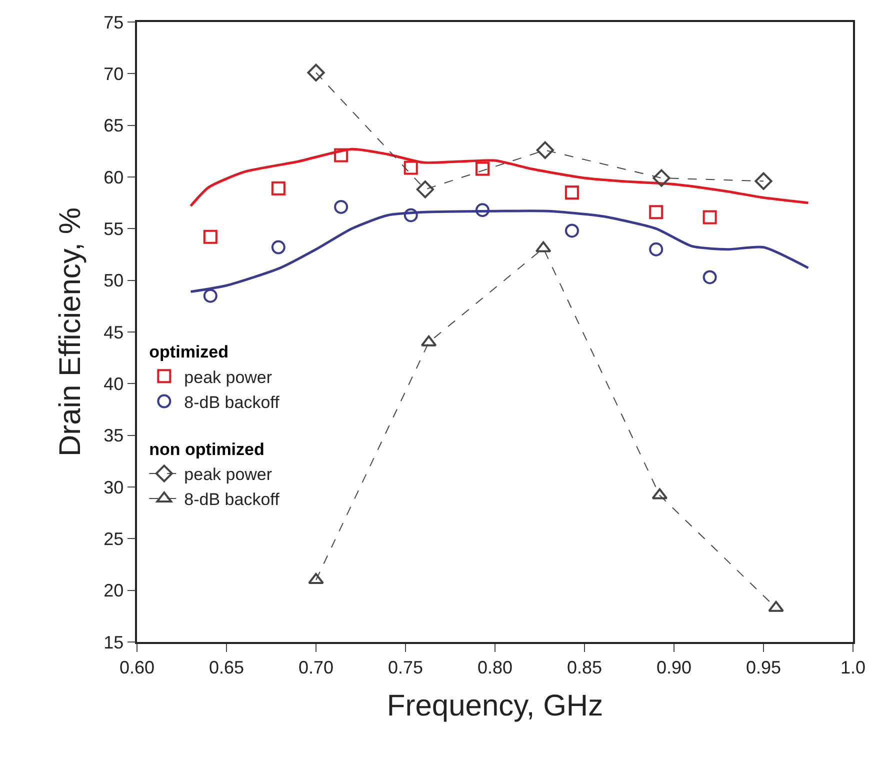  Describe the element at coordinates (114, 538) in the screenshot. I see `y-tick-label: 25` at that location.